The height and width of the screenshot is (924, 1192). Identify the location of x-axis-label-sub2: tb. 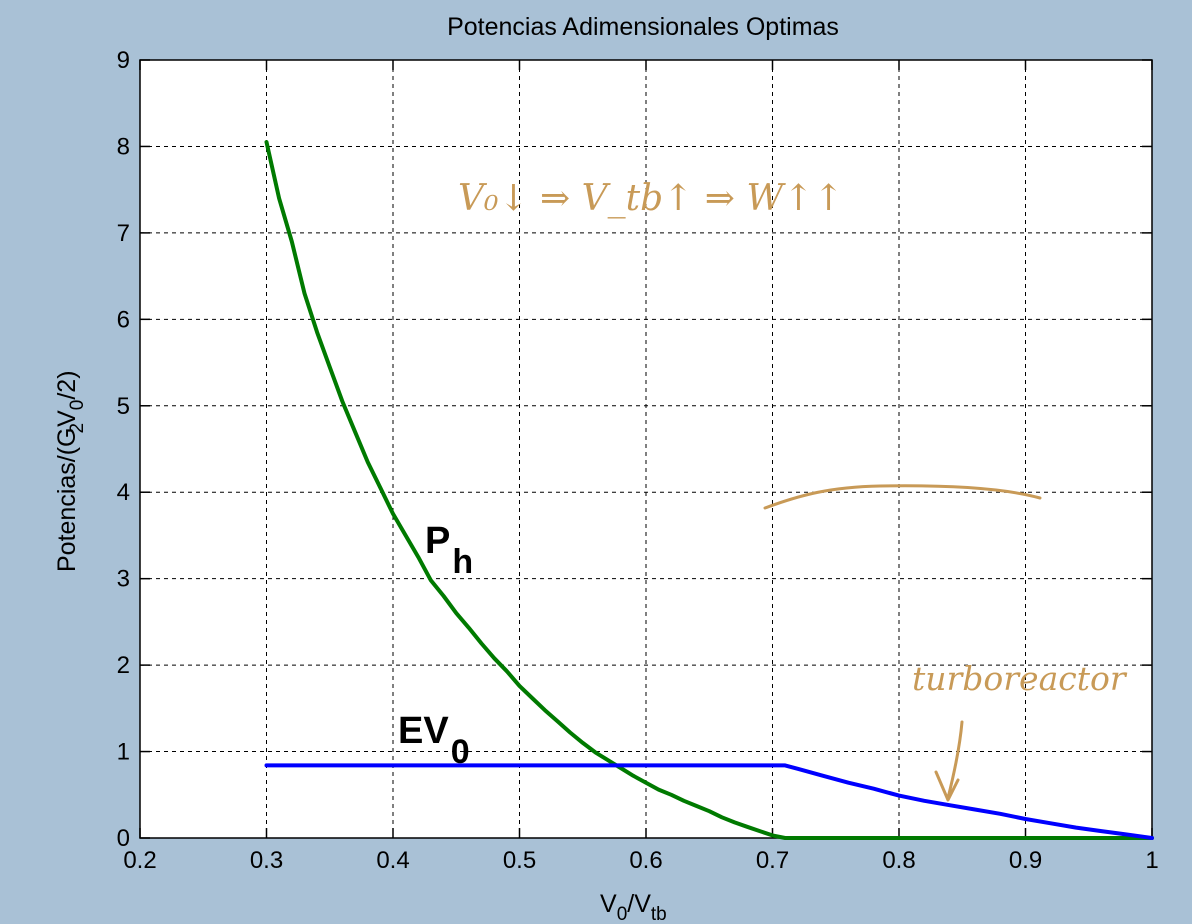
(659, 914).